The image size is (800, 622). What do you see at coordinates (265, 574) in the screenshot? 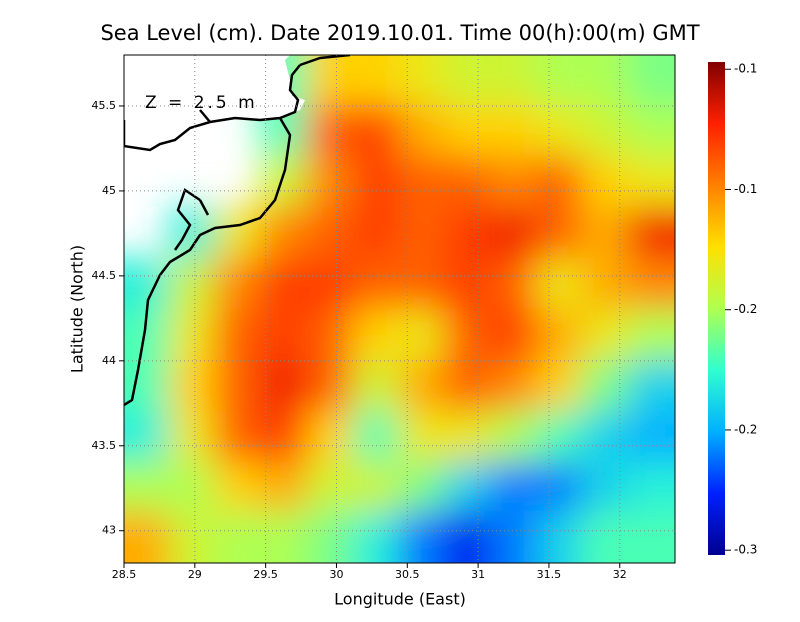
I see `x-tick-label: 29.5` at bounding box center [265, 574].